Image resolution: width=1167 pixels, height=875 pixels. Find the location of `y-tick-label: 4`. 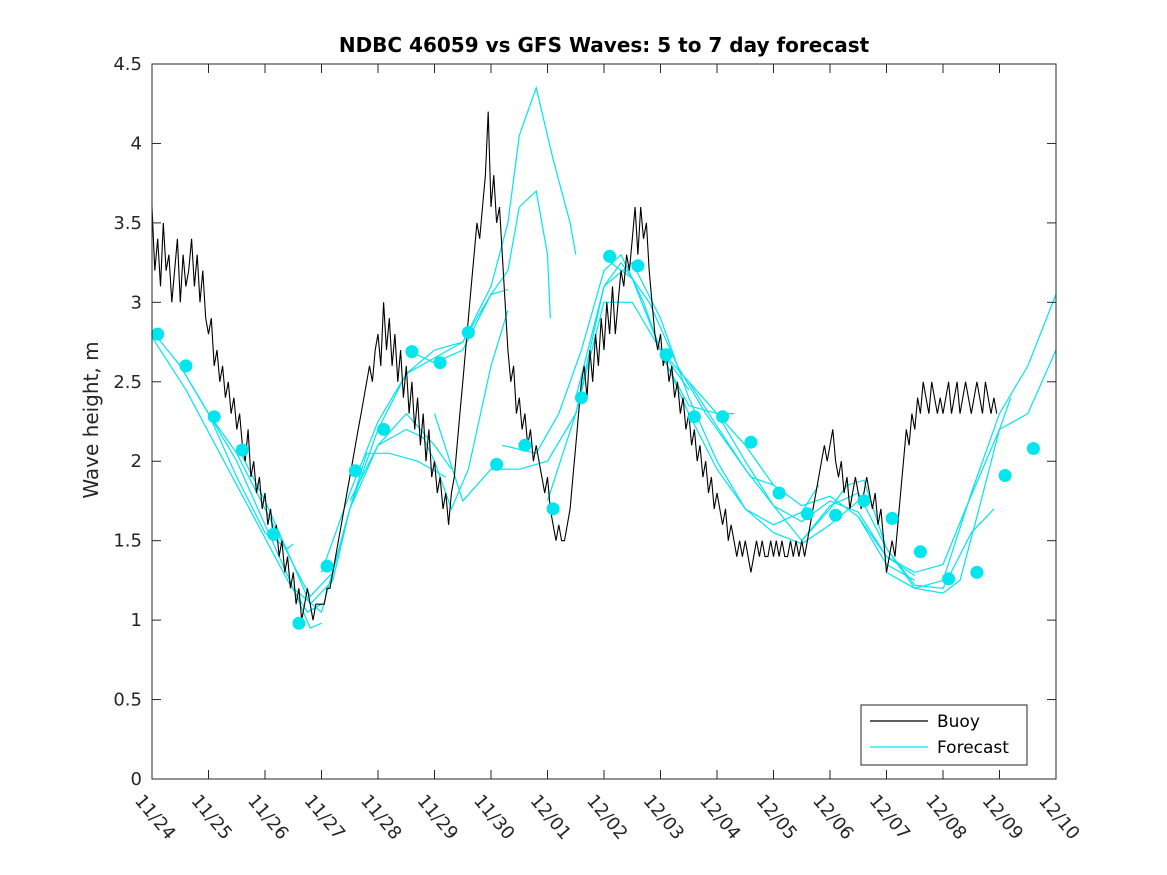

y-tick-label: 4 is located at coordinates (136, 143).